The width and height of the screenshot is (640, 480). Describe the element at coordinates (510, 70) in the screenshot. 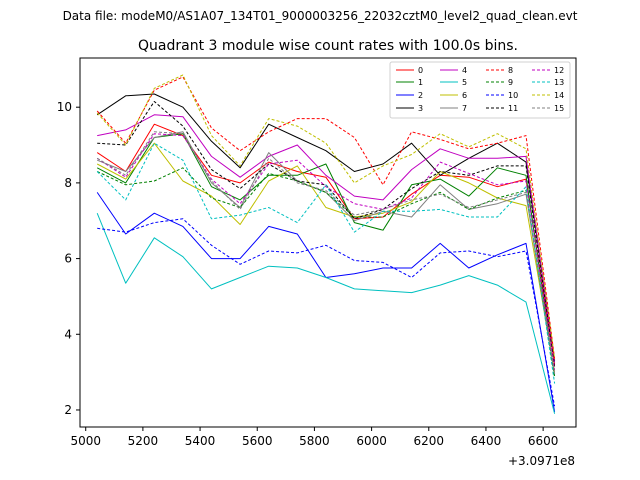

I see `legend-label-8: 8` at that location.